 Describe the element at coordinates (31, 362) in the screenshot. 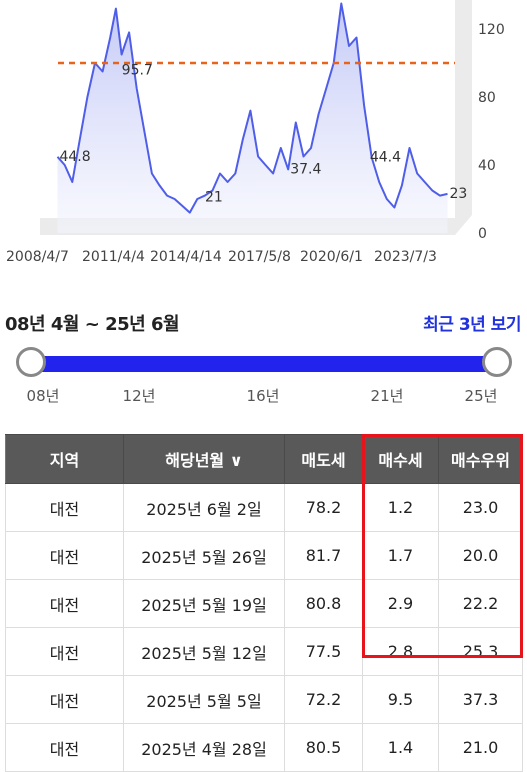

I see `slider-start-handle` at that location.